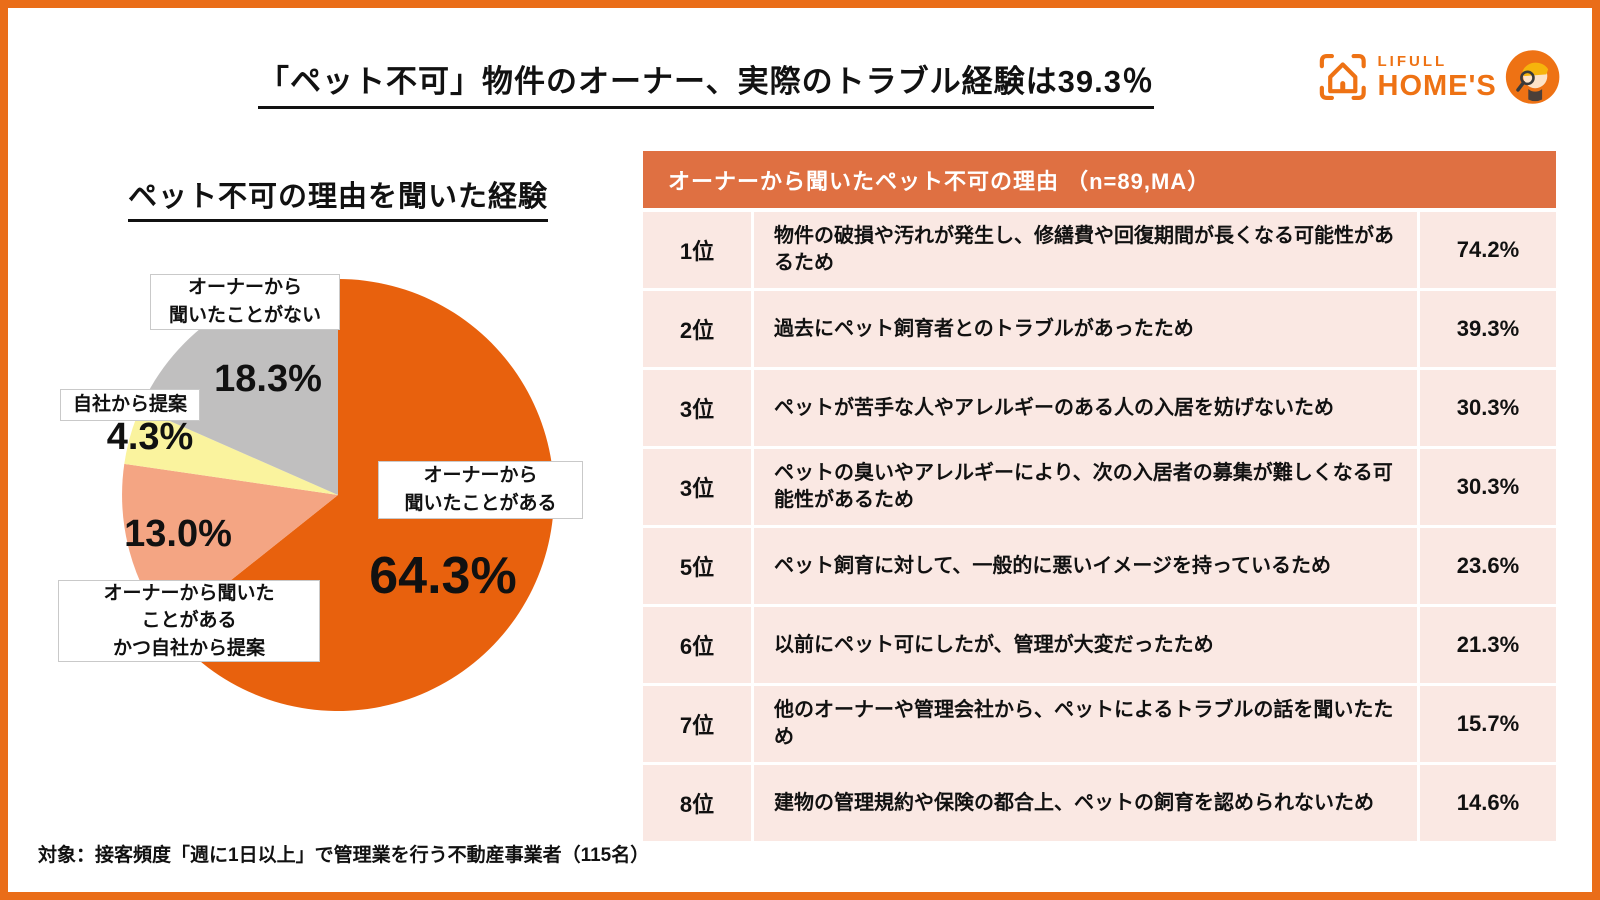 Image resolution: width=1600 pixels, height=900 pixels. Describe the element at coordinates (1085, 566) in the screenshot. I see `reason-cell: ペット飼育に対して、一般的に悪いイメージを持っているため` at that location.